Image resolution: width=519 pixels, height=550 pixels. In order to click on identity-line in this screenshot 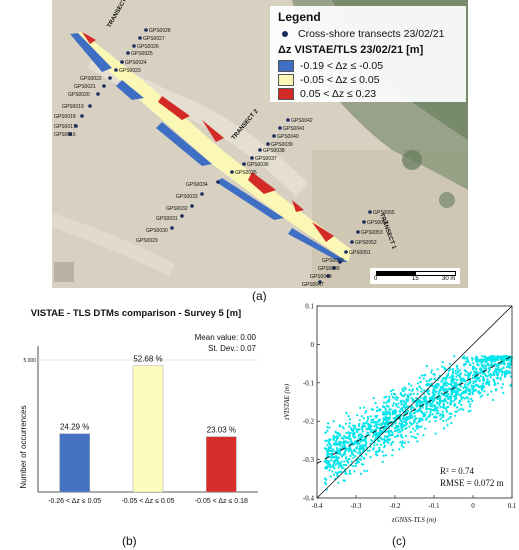, I will do `click(414, 402)`.